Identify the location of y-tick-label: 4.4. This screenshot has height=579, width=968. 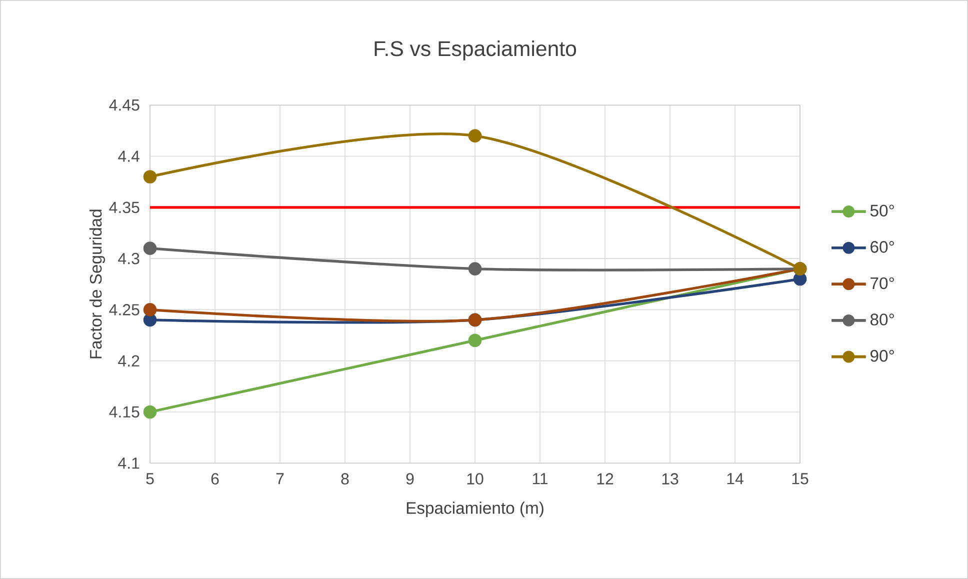
(129, 156).